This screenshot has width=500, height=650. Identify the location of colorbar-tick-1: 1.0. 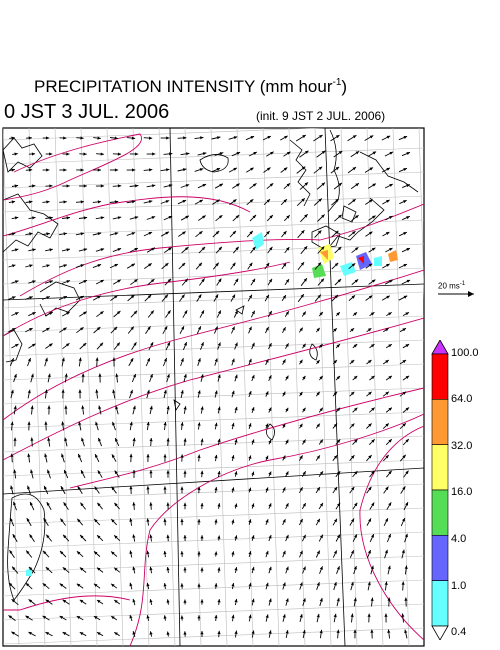
(459, 586).